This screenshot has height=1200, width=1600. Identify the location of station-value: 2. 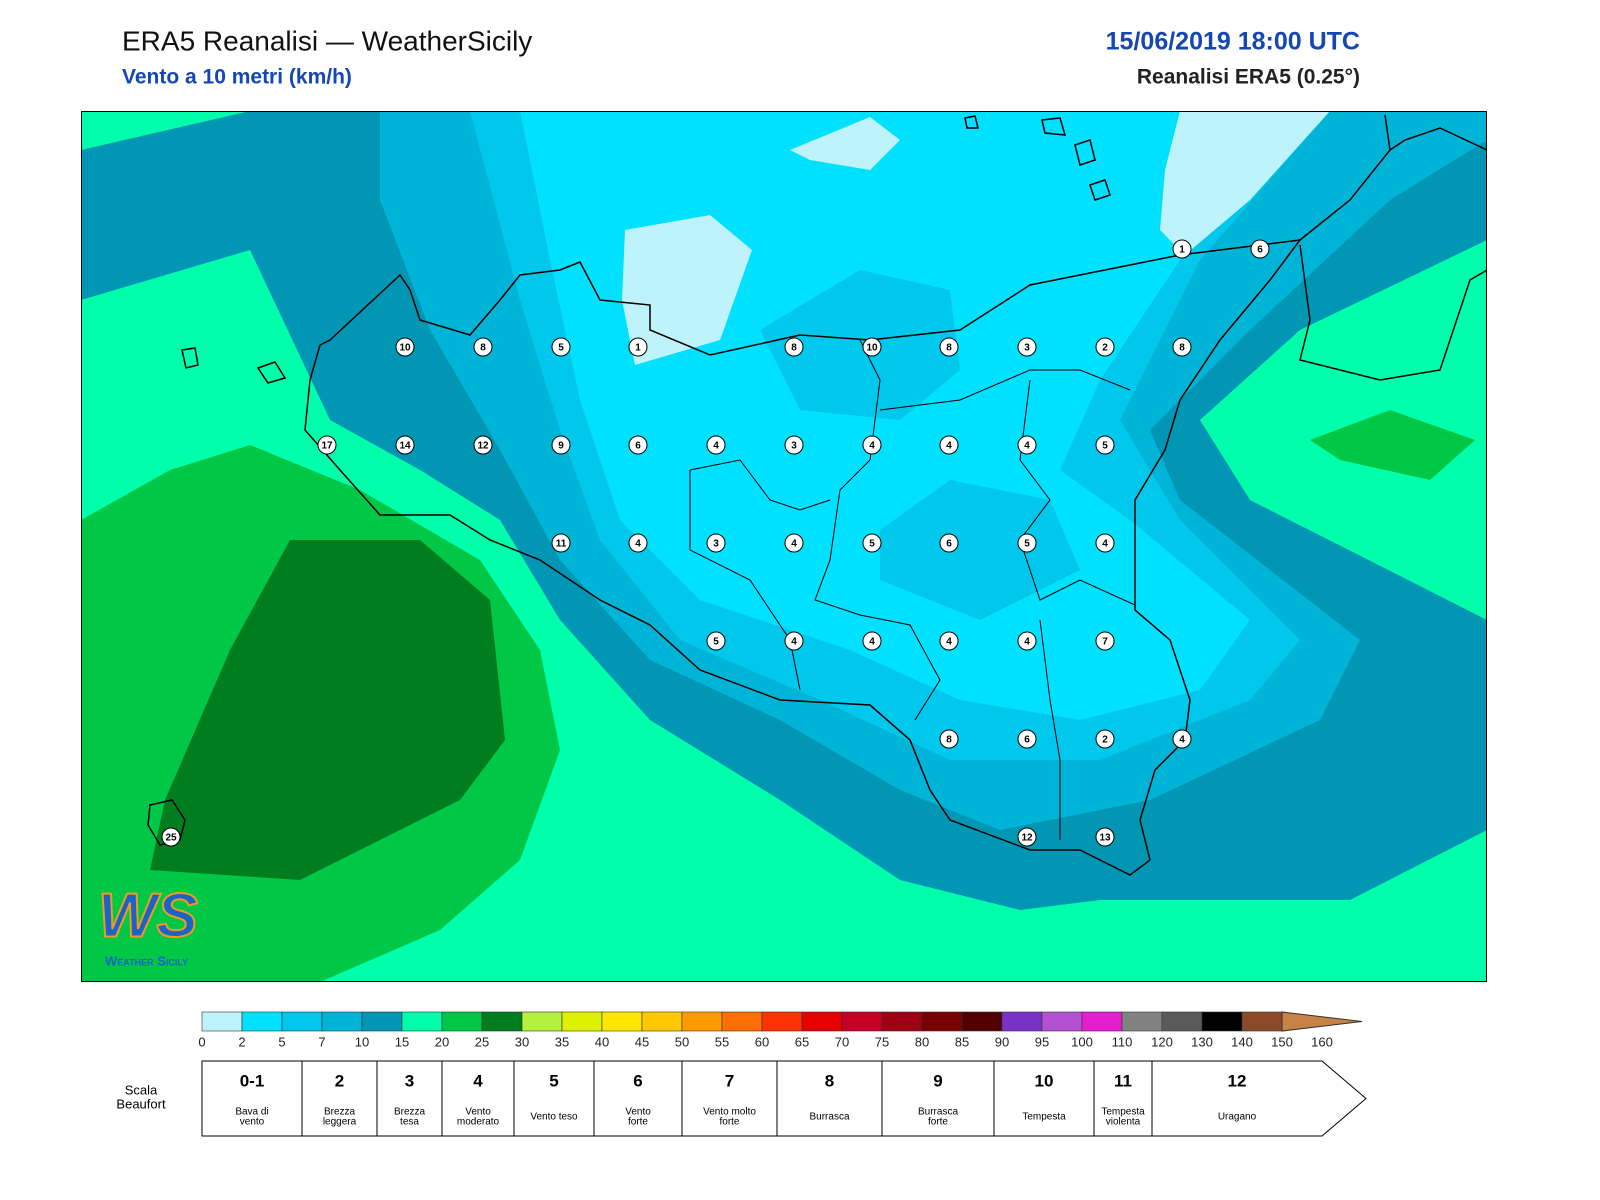
(1105, 740).